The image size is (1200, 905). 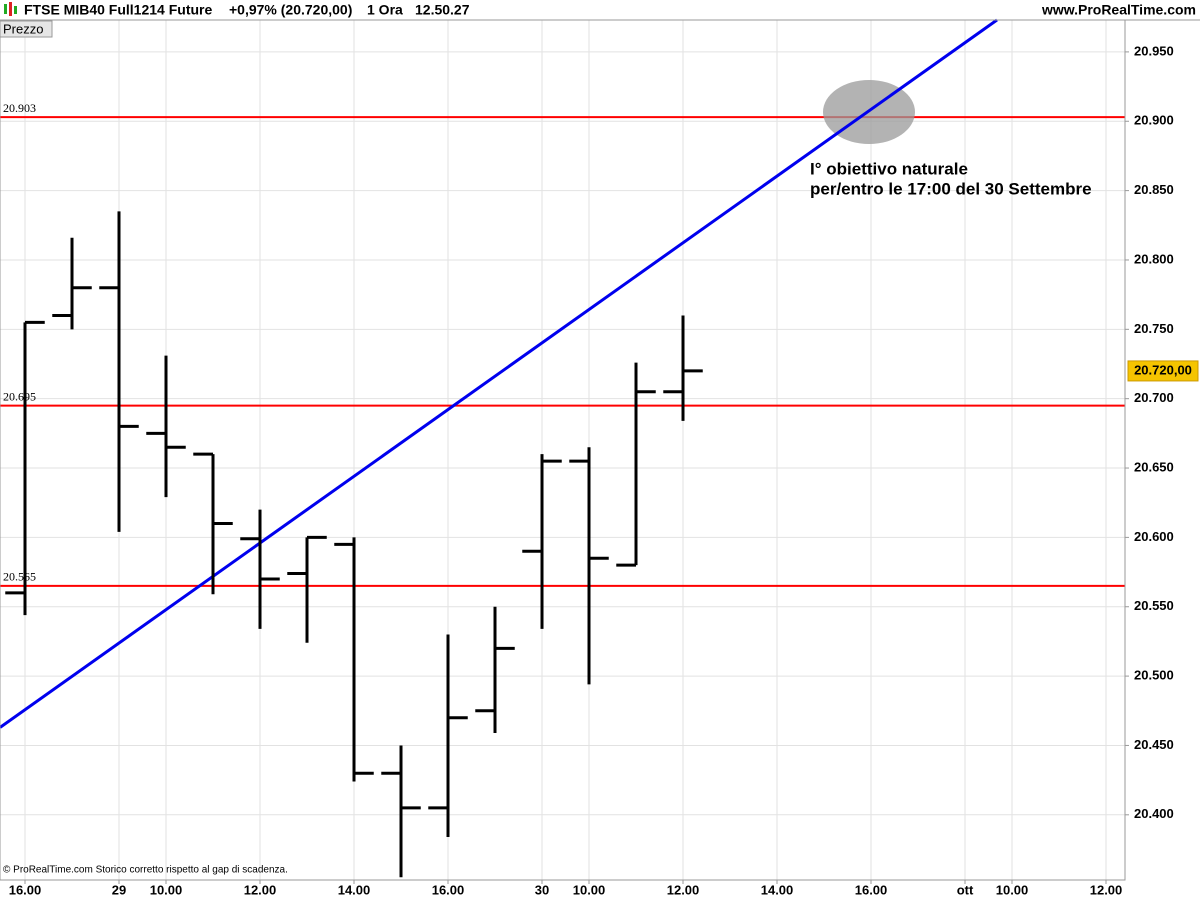 I want to click on x-tick-label: 30, so click(x=542, y=889).